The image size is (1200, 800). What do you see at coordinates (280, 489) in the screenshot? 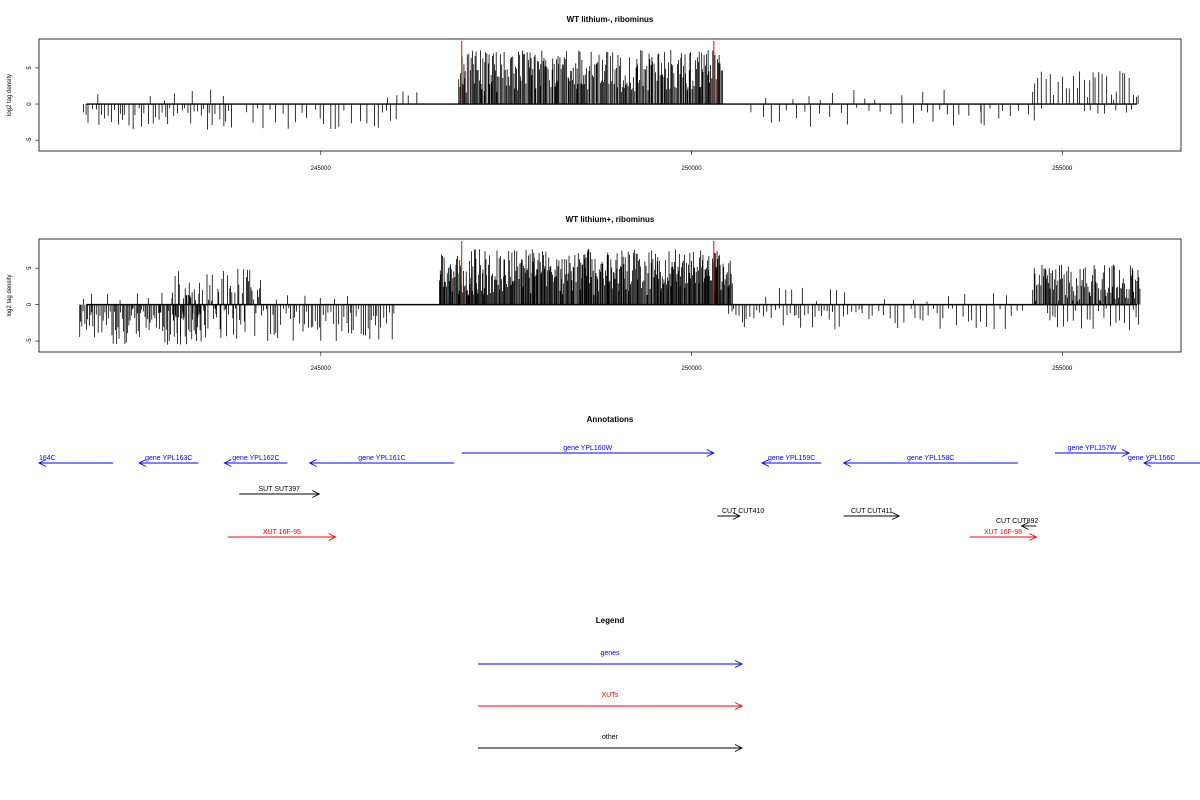
I see `annotation-label: SUT SUT397` at bounding box center [280, 489].